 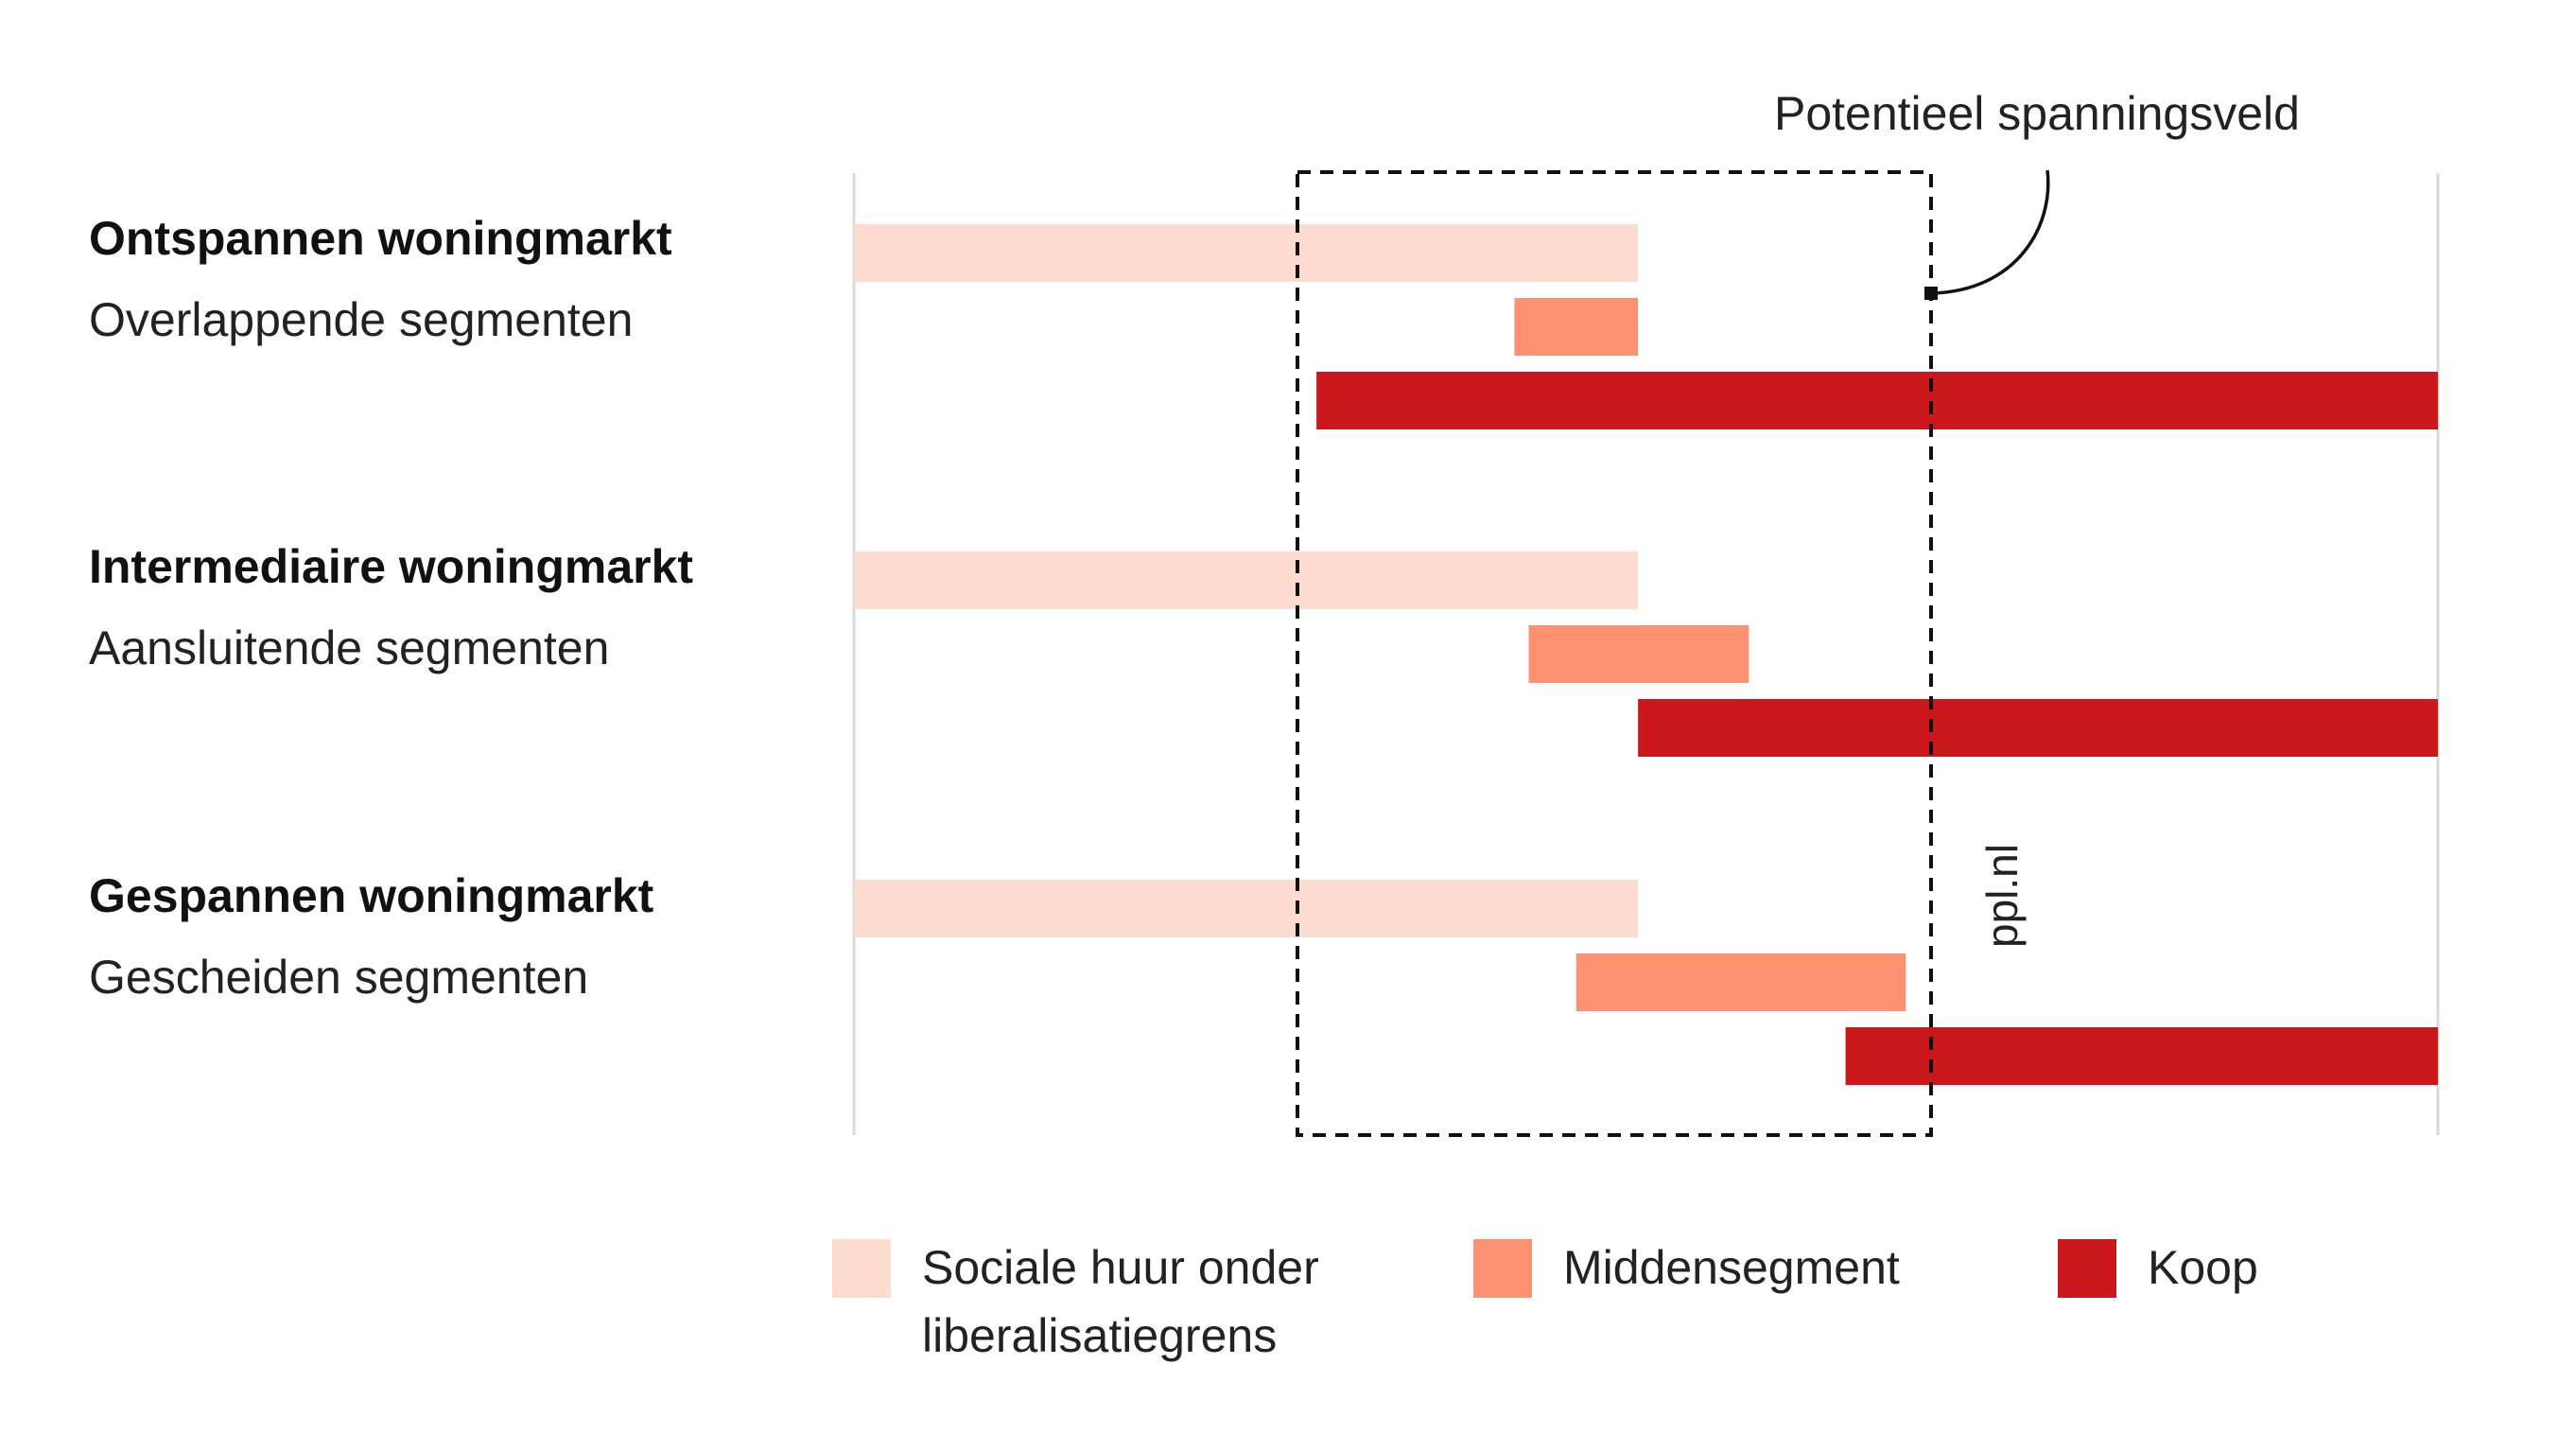 I want to click on bar-gespannen-woningmarkt-koop, so click(x=2141, y=1056).